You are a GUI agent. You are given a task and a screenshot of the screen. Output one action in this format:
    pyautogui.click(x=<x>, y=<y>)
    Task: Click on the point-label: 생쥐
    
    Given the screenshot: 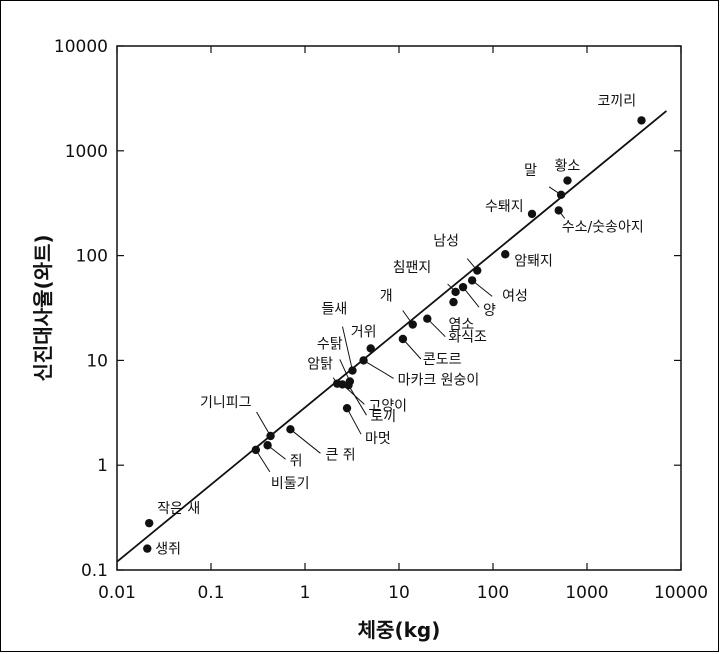 What is the action you would take?
    pyautogui.click(x=168, y=550)
    